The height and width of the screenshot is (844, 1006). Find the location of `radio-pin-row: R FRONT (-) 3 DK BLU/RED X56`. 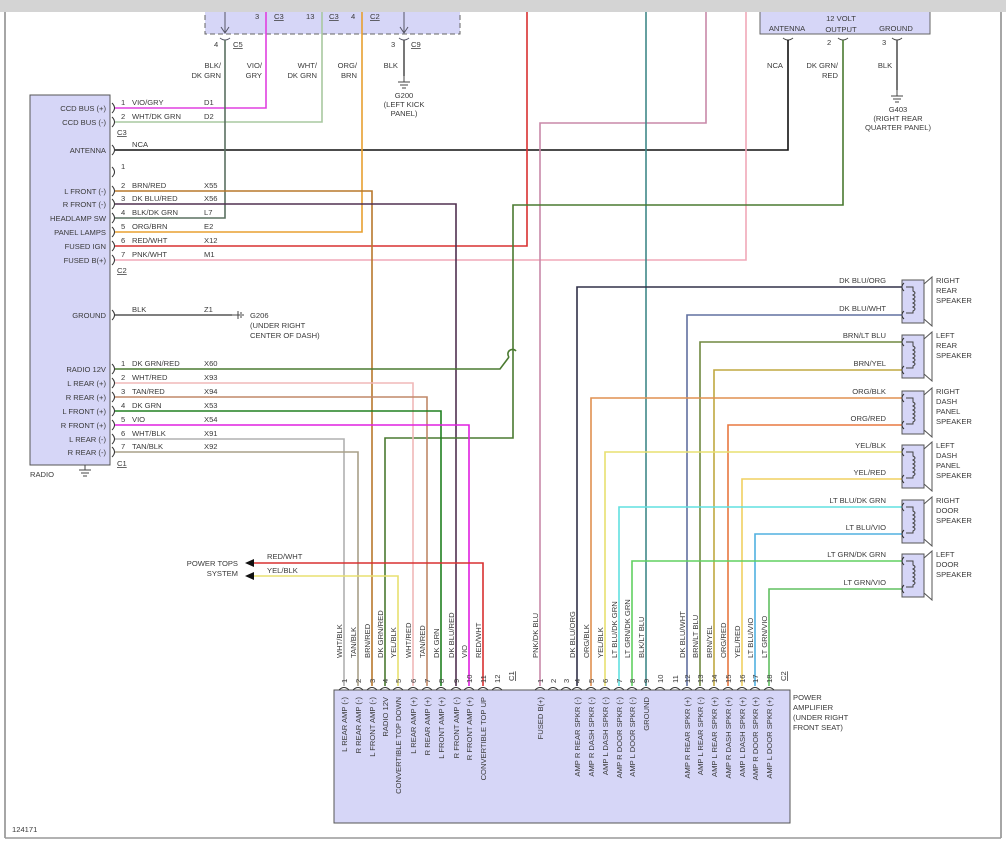

radio-pin-row: R FRONT (-) 3 DK BLU/RED X56 is located at coordinates (140, 202).